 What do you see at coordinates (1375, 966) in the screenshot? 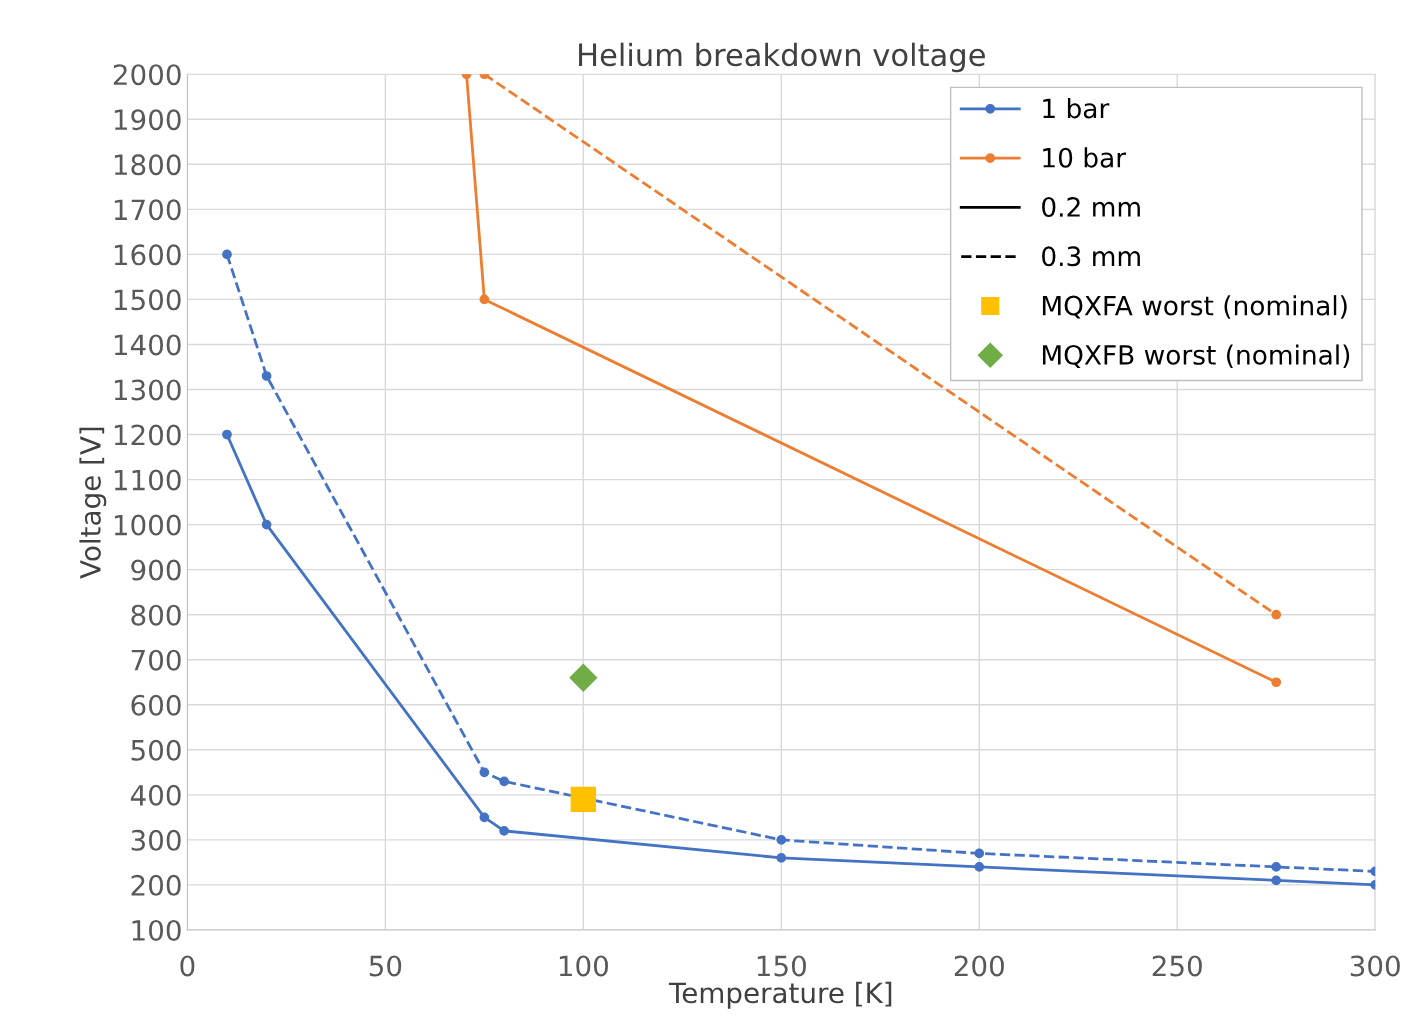
I see `x-tick-label: 300` at bounding box center [1375, 966].